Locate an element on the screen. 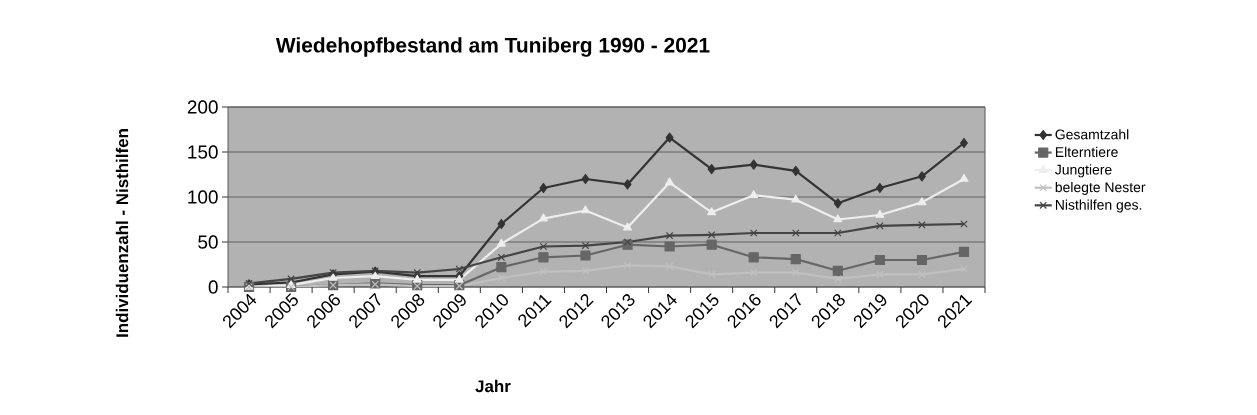 This screenshot has height=415, width=1257. legend-label: Nisthilfen ges. is located at coordinates (1098, 206).